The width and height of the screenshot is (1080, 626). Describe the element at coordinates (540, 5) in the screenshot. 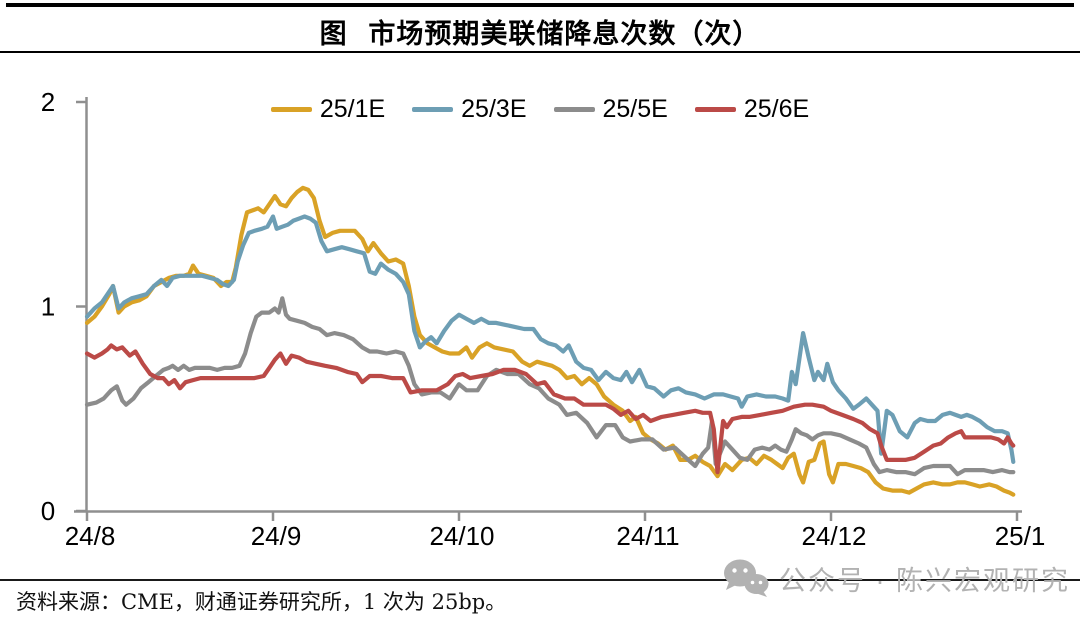

I see `top-rule` at that location.